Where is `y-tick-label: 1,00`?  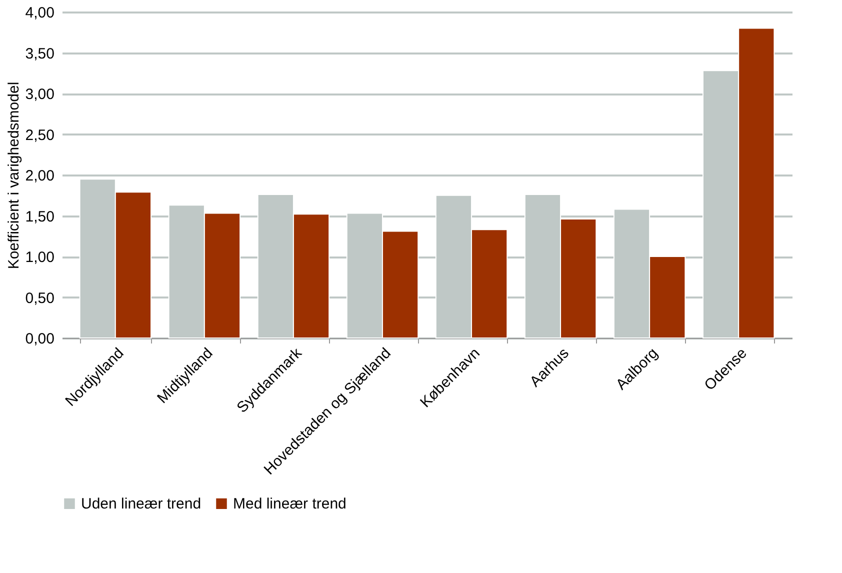
y-tick-label: 1,00 is located at coordinates (39, 257).